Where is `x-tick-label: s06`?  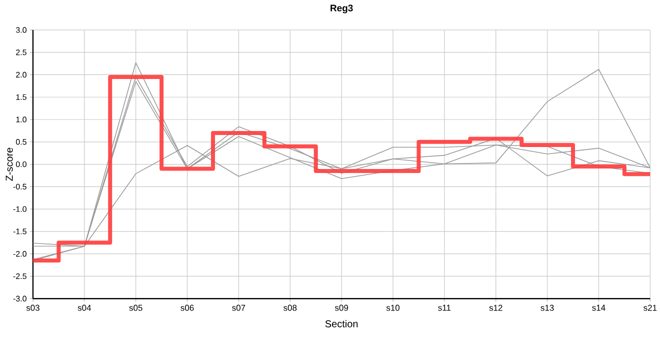
x-tick-label: s06 is located at coordinates (187, 308).